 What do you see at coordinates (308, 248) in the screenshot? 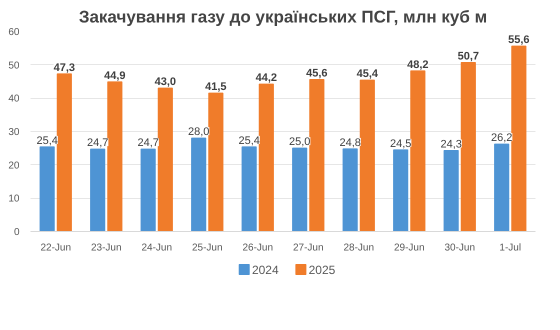
I see `x-tick-label: 27-Jun` at bounding box center [308, 248].